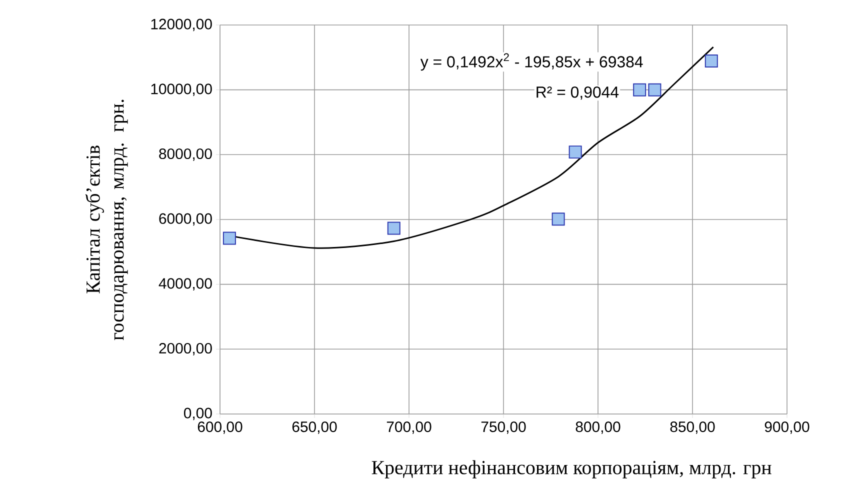 The height and width of the screenshot is (504, 852). I want to click on y-tick-label: 6000,00, so click(185, 219).